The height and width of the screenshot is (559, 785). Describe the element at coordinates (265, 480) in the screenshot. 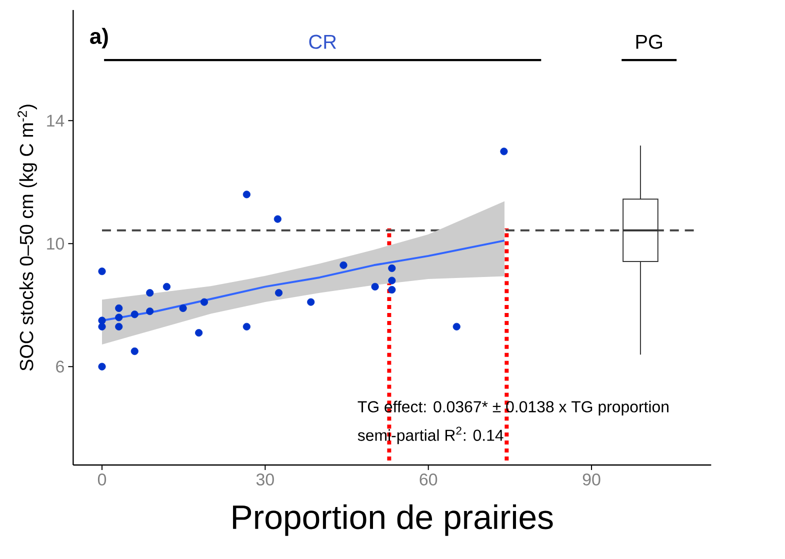

I see `x-tick-label: 30` at that location.